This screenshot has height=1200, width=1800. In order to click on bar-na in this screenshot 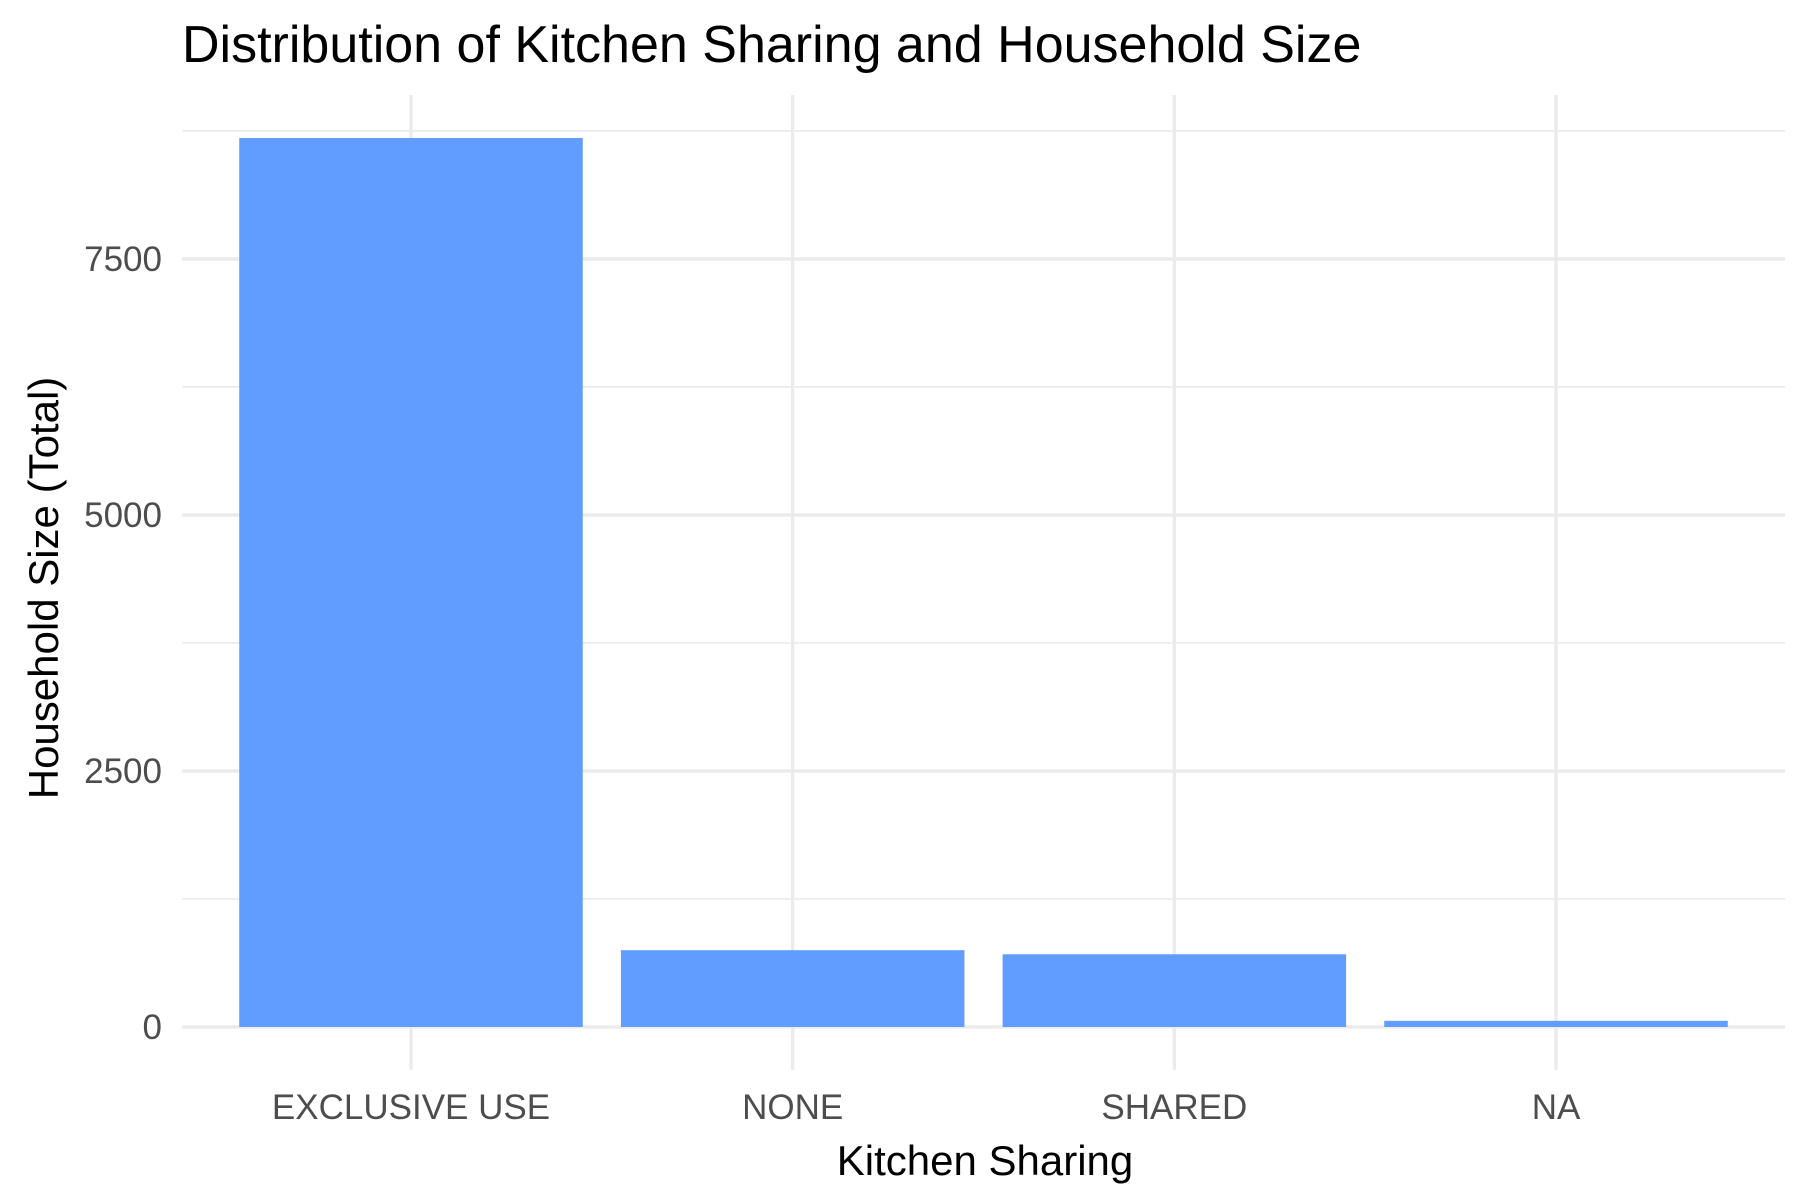, I will do `click(1556, 1023)`.